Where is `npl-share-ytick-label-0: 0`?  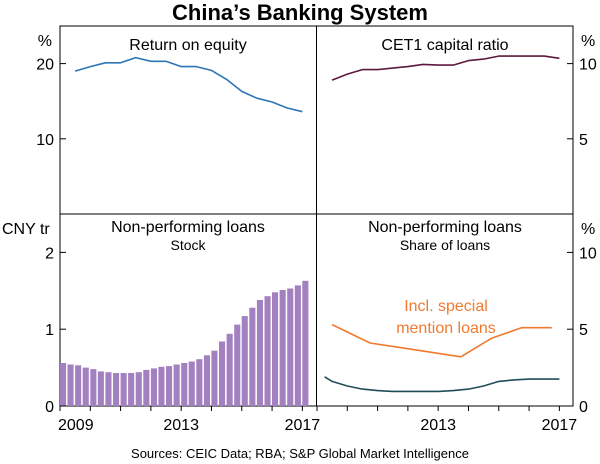 npl-share-ytick-label-0: 0 is located at coordinates (583, 407).